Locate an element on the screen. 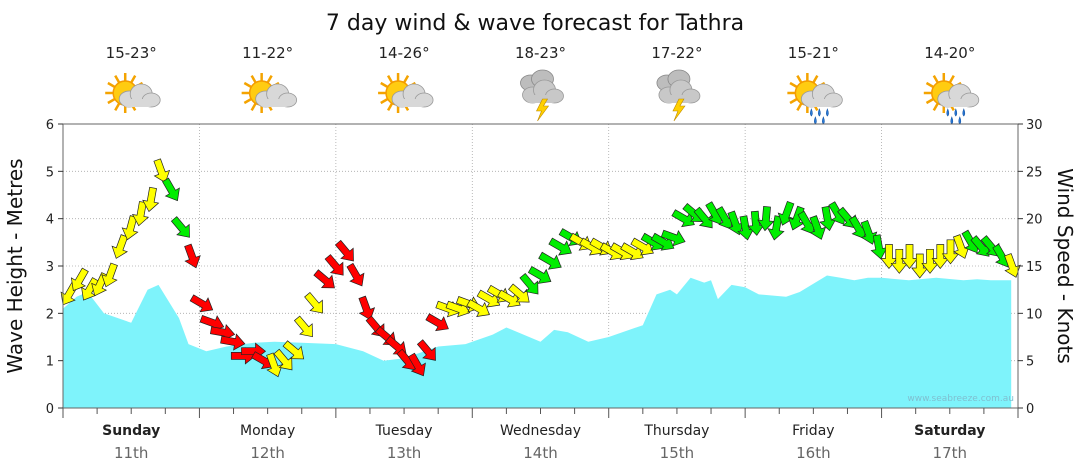 Image resolution: width=1080 pixels, height=475 pixels. day-date-label: 11th is located at coordinates (131, 453).